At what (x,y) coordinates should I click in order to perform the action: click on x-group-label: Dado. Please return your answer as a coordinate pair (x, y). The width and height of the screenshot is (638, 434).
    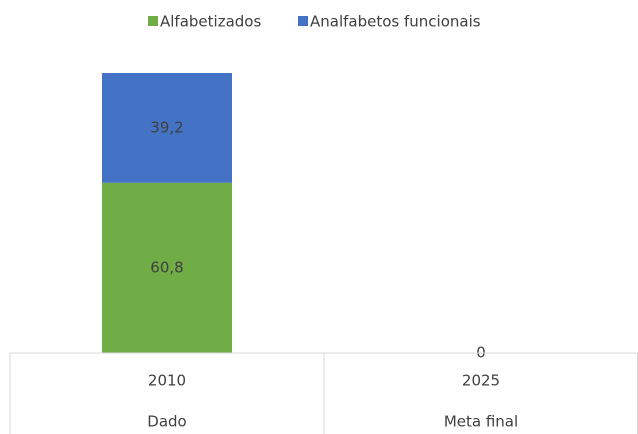
    Looking at the image, I should click on (166, 422).